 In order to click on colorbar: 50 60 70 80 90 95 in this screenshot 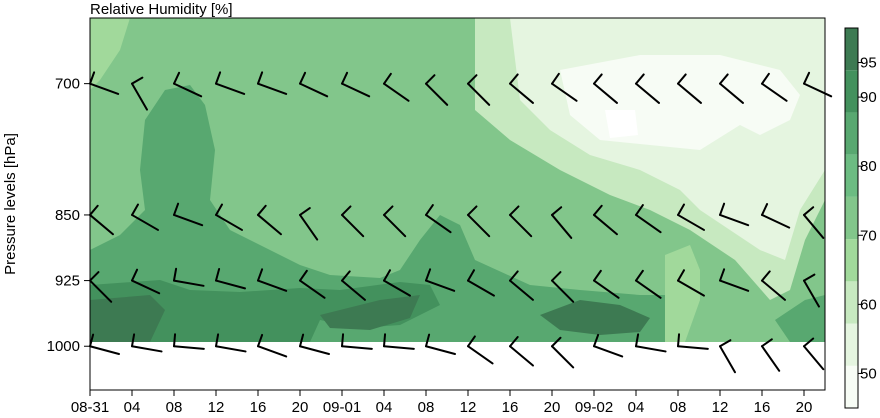, I will do `click(860, 218)`.